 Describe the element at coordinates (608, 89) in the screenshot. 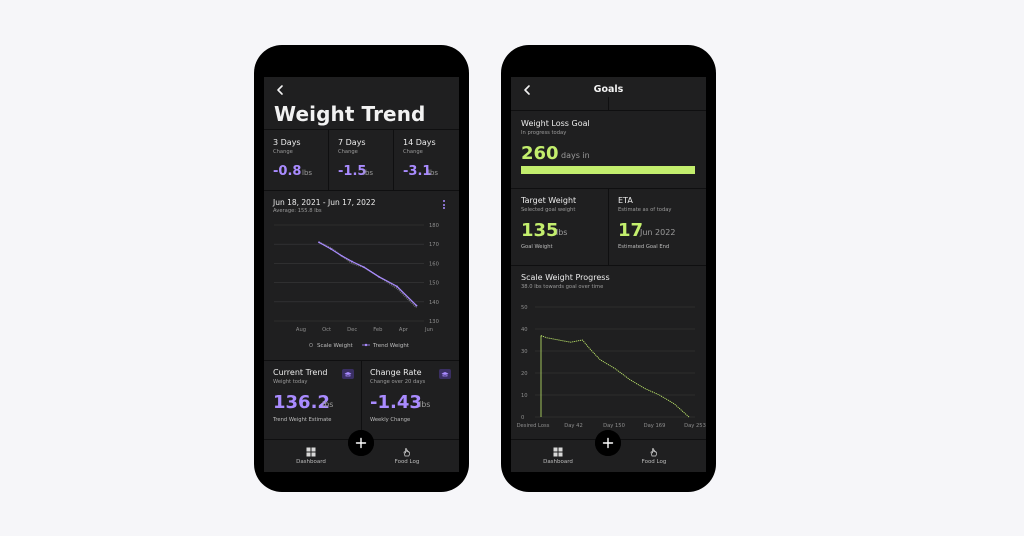

I see `page-title: Goals` at that location.